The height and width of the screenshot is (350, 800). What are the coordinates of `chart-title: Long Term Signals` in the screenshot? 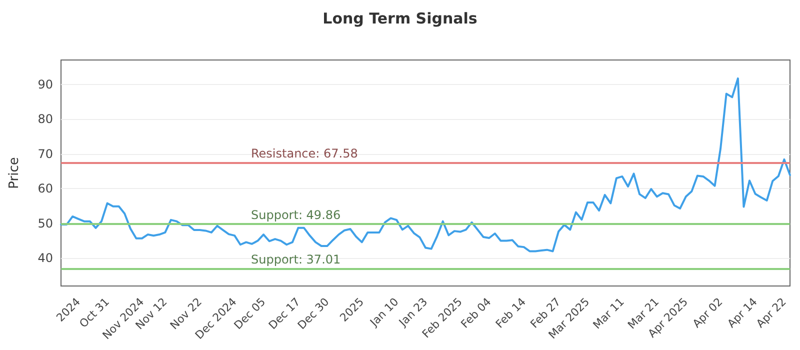 It's located at (400, 19).